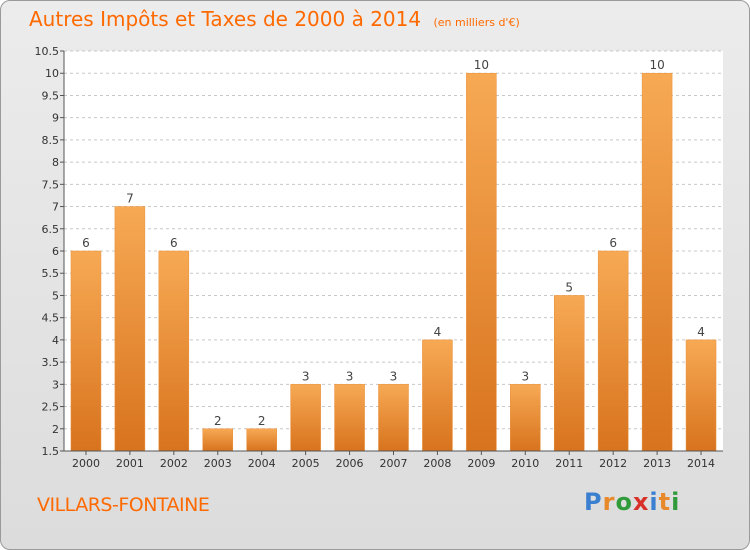 This screenshot has height=550, width=750. I want to click on x-tick-label: 2000, so click(86, 463).